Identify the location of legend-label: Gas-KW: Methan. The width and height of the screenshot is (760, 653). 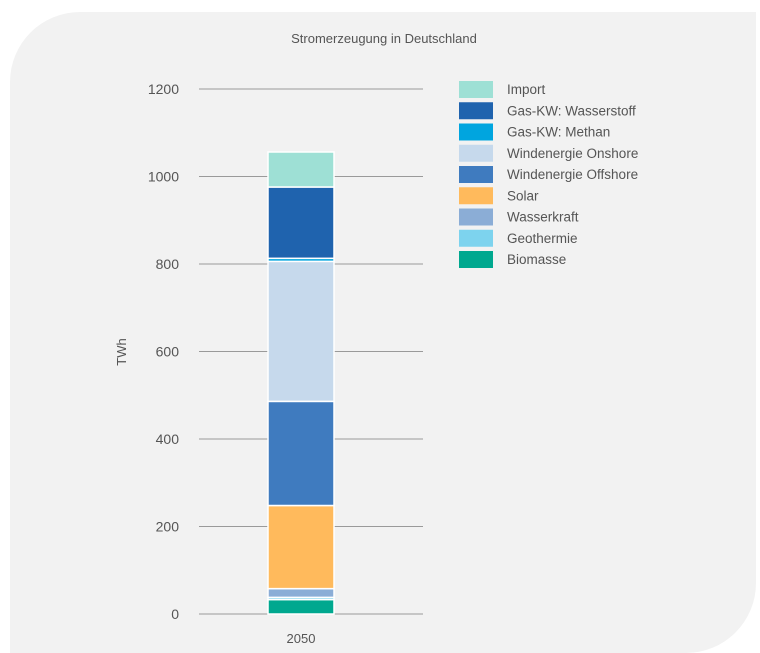
(558, 132).